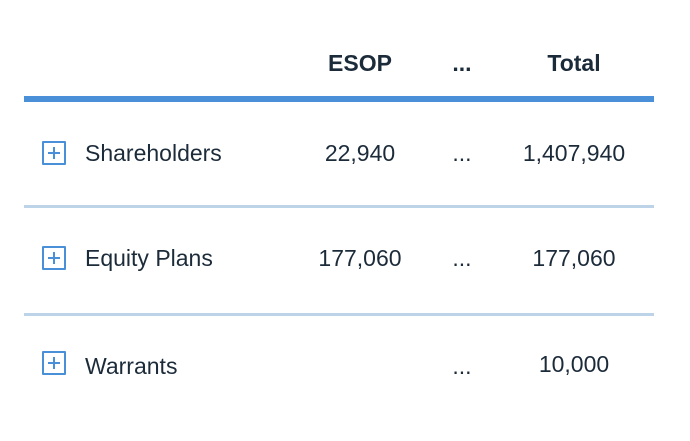 The image size is (690, 441). What do you see at coordinates (574, 153) in the screenshot?
I see `total-value: 1,407,940` at bounding box center [574, 153].